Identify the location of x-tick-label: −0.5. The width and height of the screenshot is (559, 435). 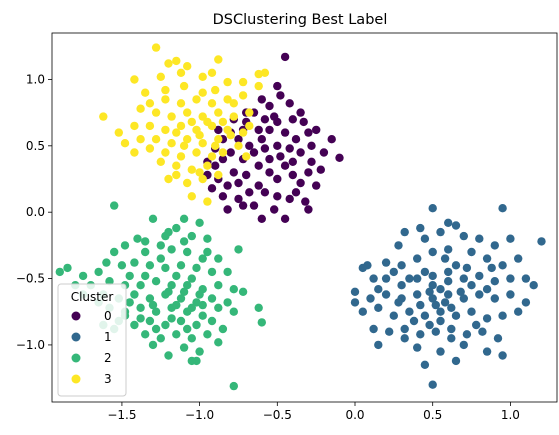
(277, 415).